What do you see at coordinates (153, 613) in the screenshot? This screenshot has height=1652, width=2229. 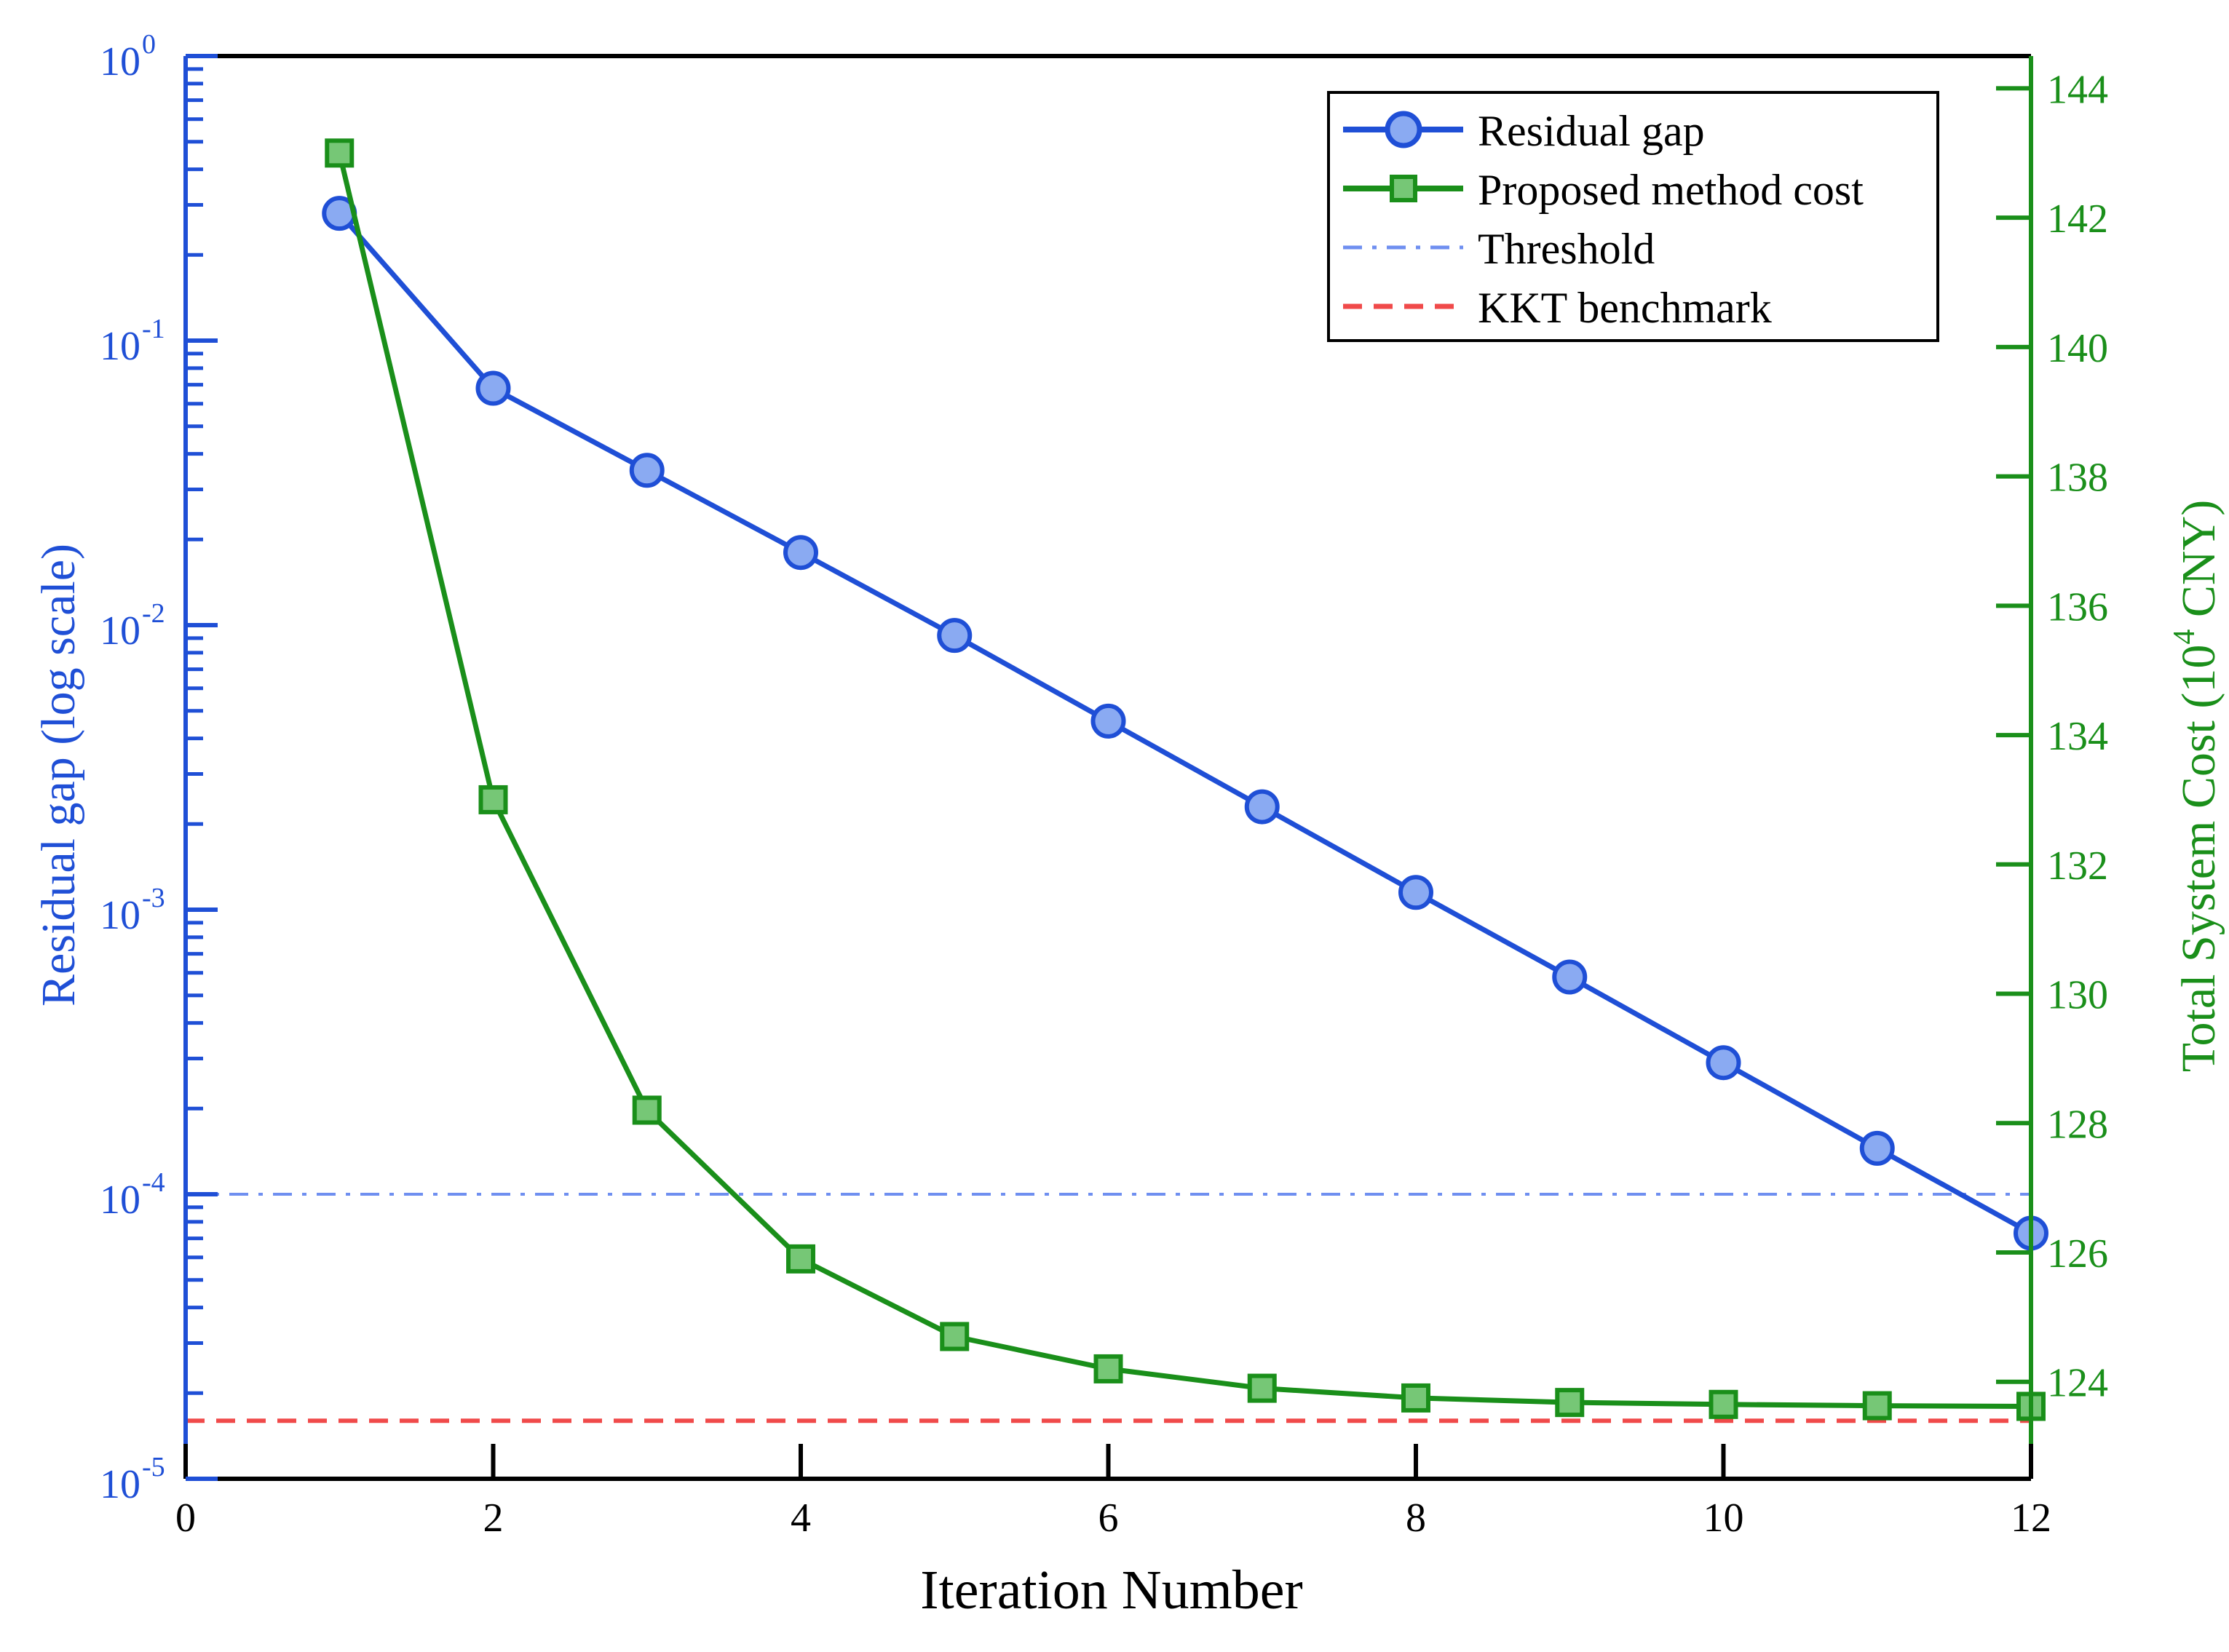 I see `y-left-tick-label-exponent: -2` at bounding box center [153, 613].